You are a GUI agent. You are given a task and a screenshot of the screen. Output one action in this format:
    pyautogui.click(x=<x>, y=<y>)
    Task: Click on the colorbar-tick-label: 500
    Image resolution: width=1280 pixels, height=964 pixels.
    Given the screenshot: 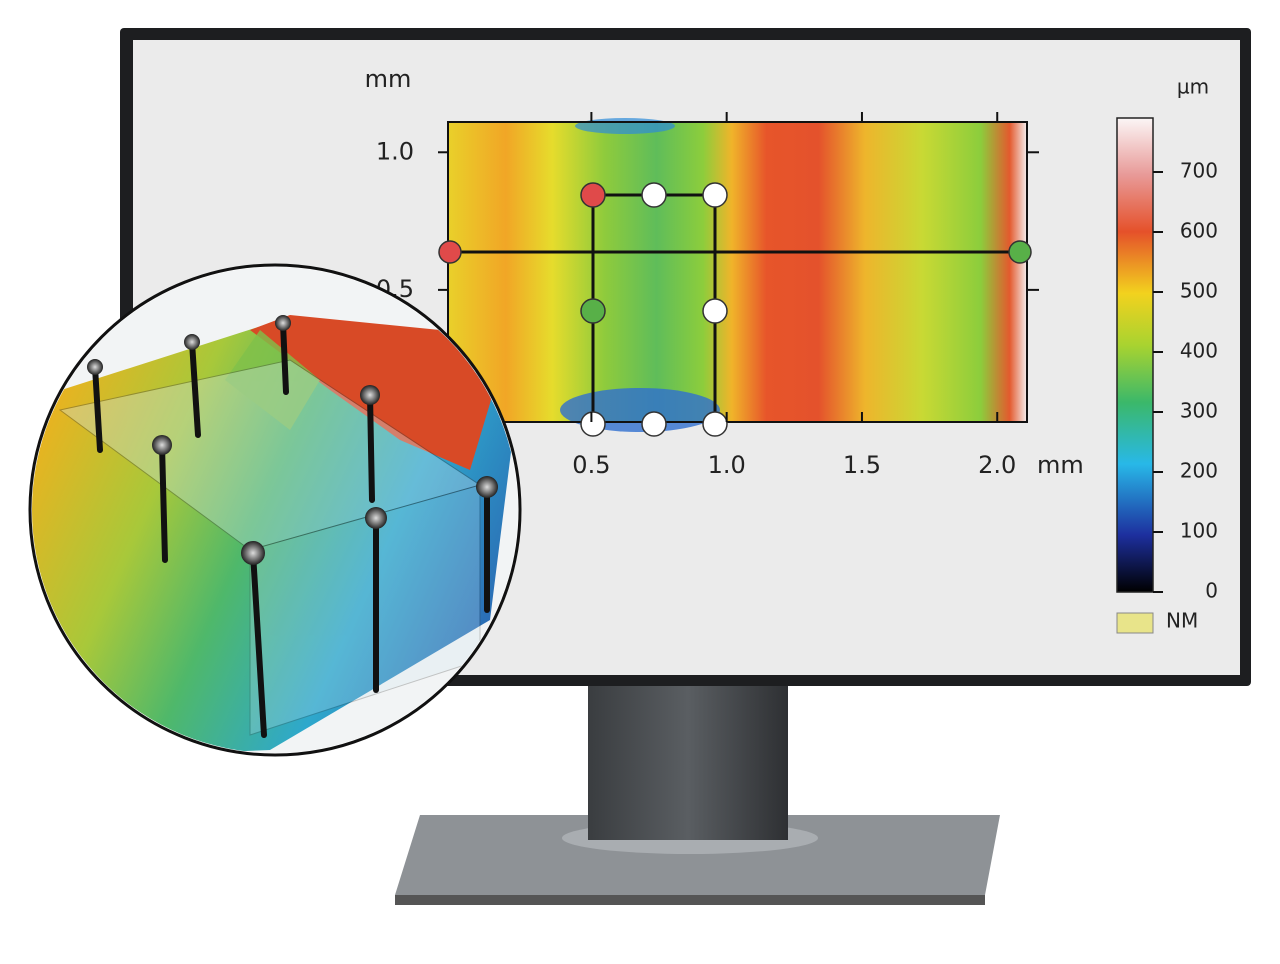 What is the action you would take?
    pyautogui.click(x=1199, y=291)
    